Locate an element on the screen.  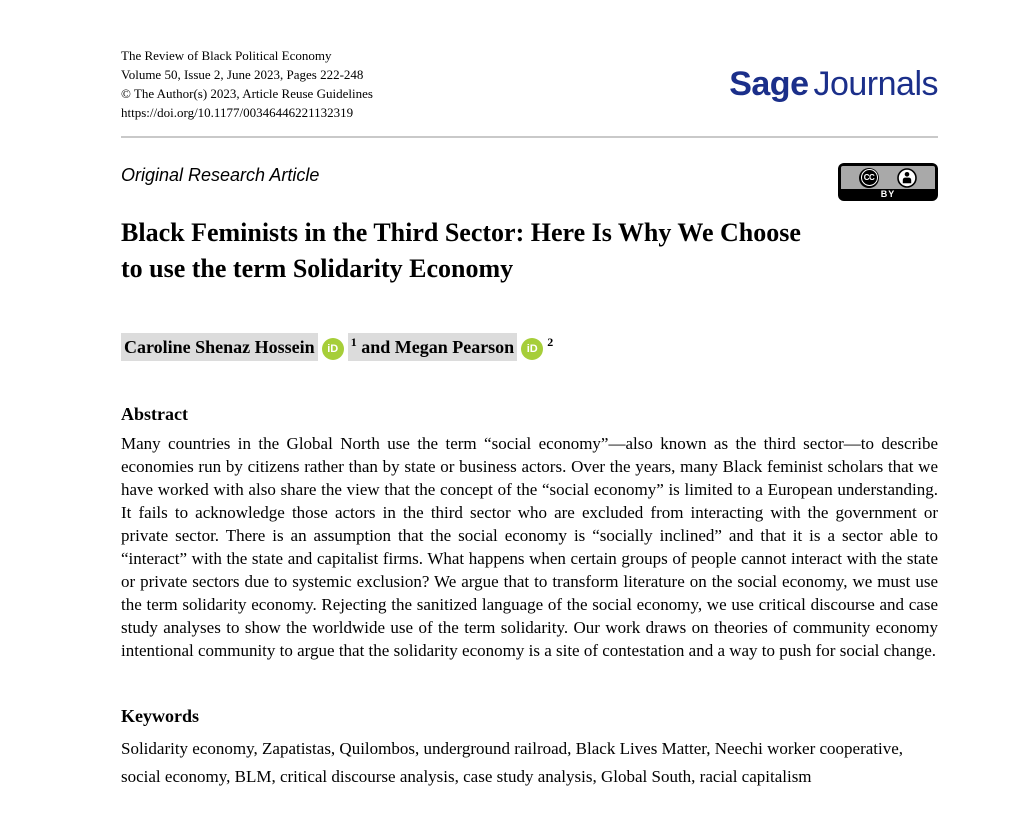
sage-journals-logo: Sage Journals is located at coordinates (833, 84).